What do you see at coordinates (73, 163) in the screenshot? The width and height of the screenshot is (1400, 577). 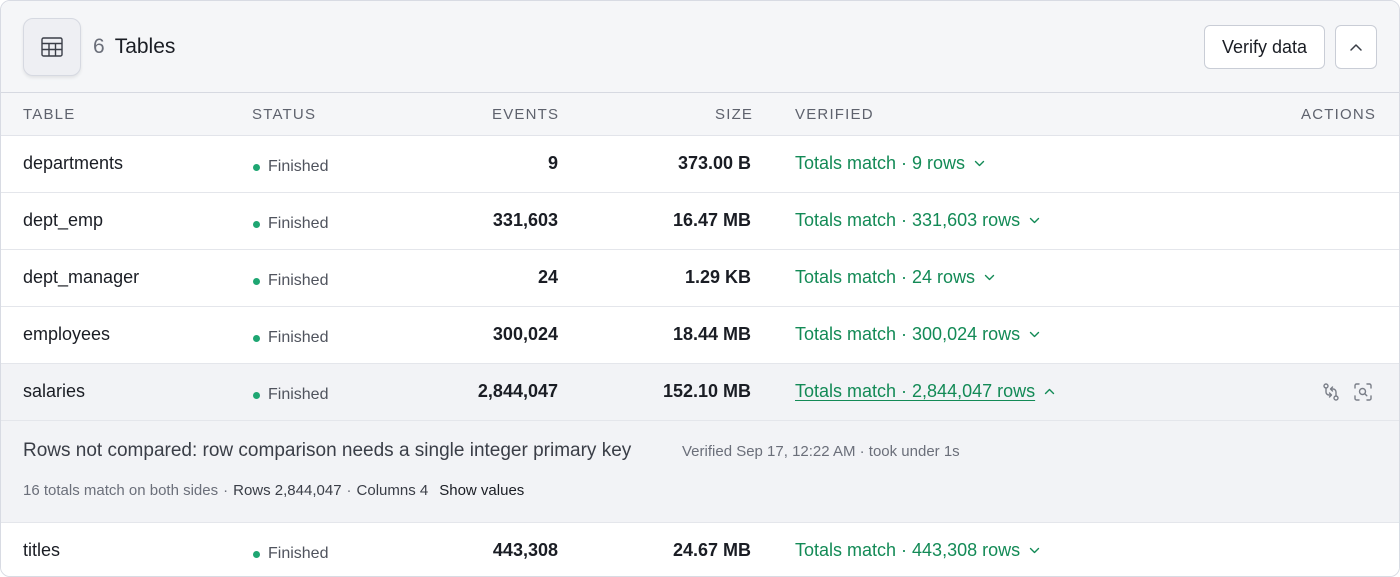 I see `table-name: departments` at bounding box center [73, 163].